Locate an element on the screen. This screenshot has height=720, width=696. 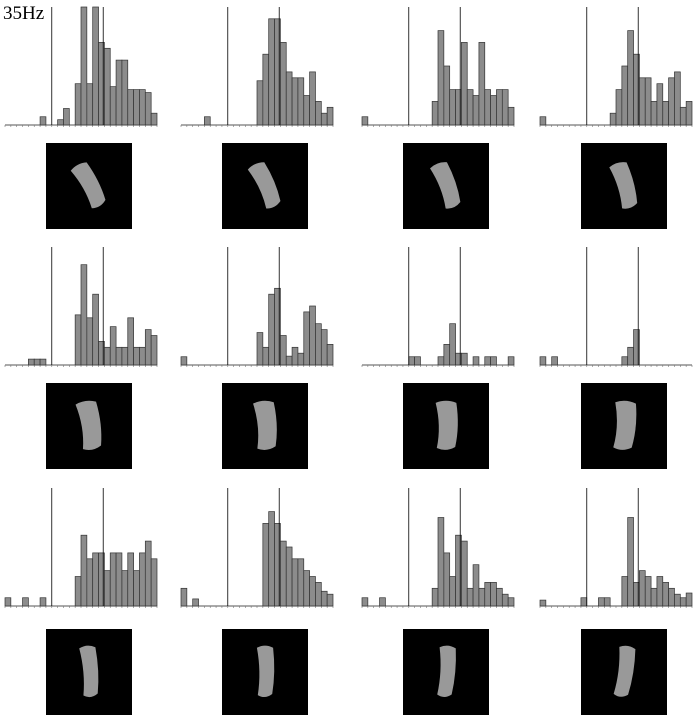
figure-label: 35Hz is located at coordinates (23, 13).